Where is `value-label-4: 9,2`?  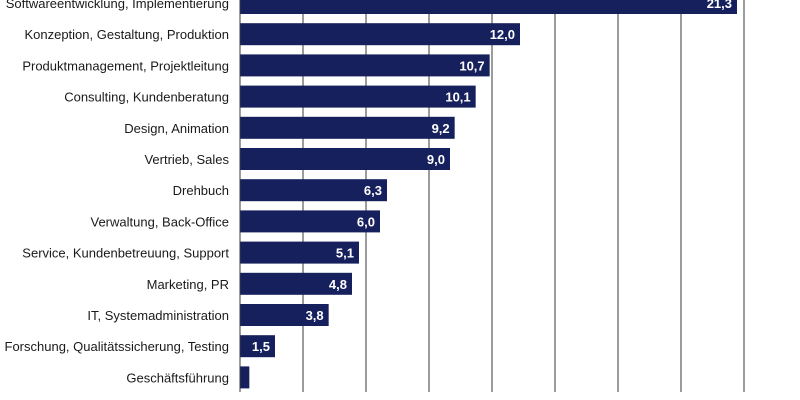 value-label-4: 9,2 is located at coordinates (441, 128).